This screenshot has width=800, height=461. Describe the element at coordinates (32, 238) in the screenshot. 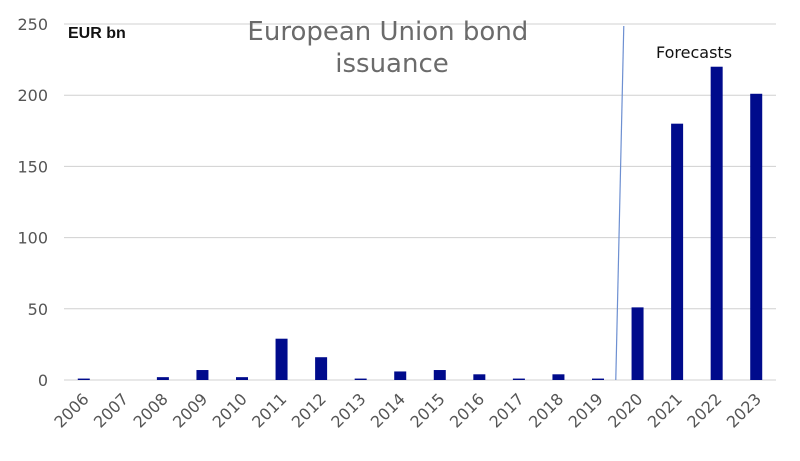

I see `y-tick-label: 100` at that location.